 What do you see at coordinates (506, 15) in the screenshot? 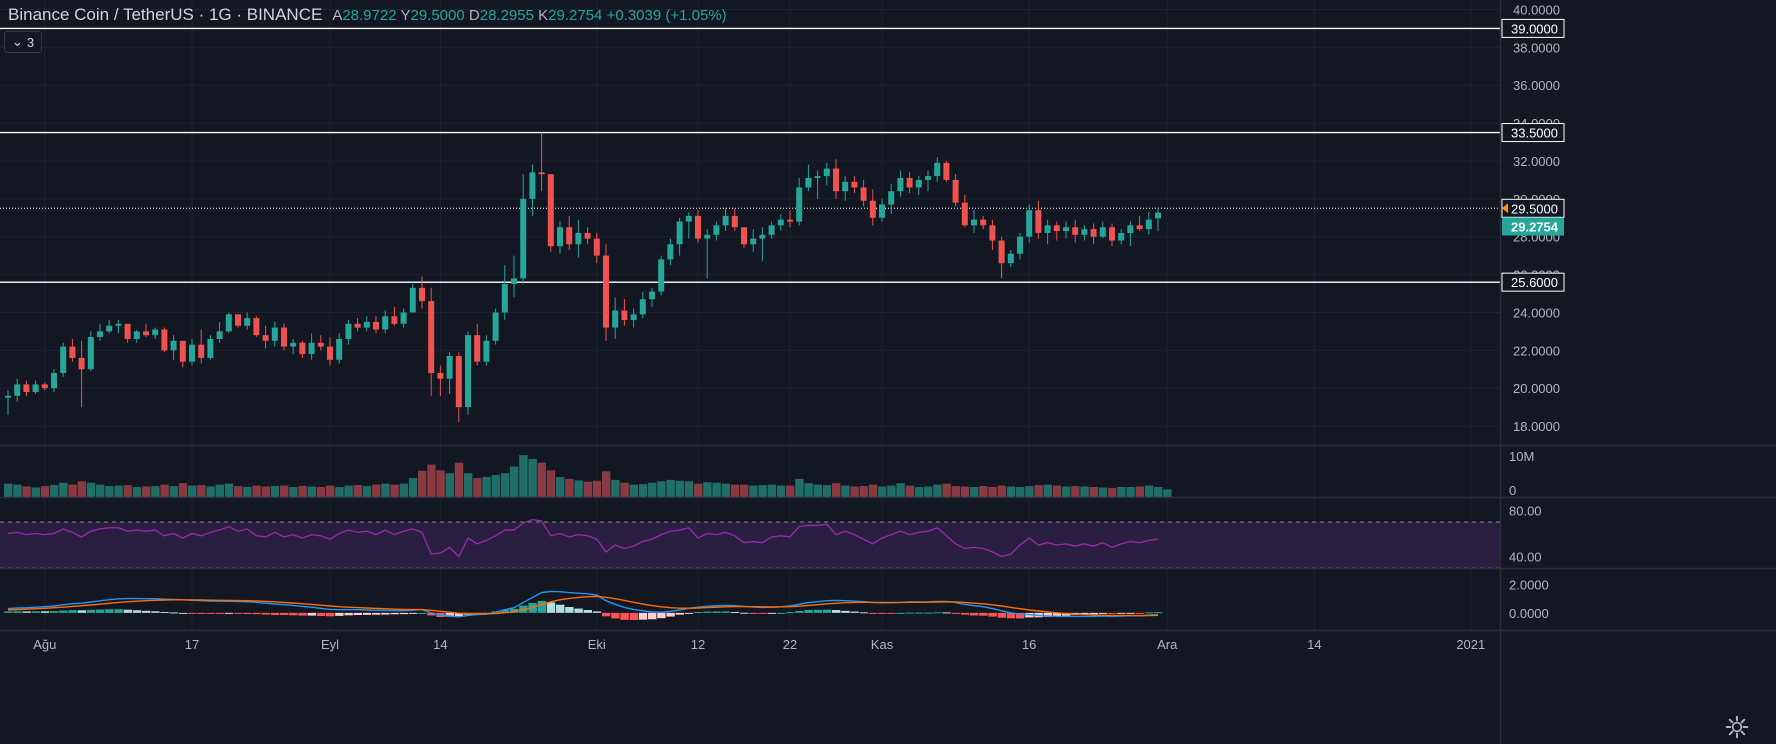
I see `low-value: 28.2955` at bounding box center [506, 15].